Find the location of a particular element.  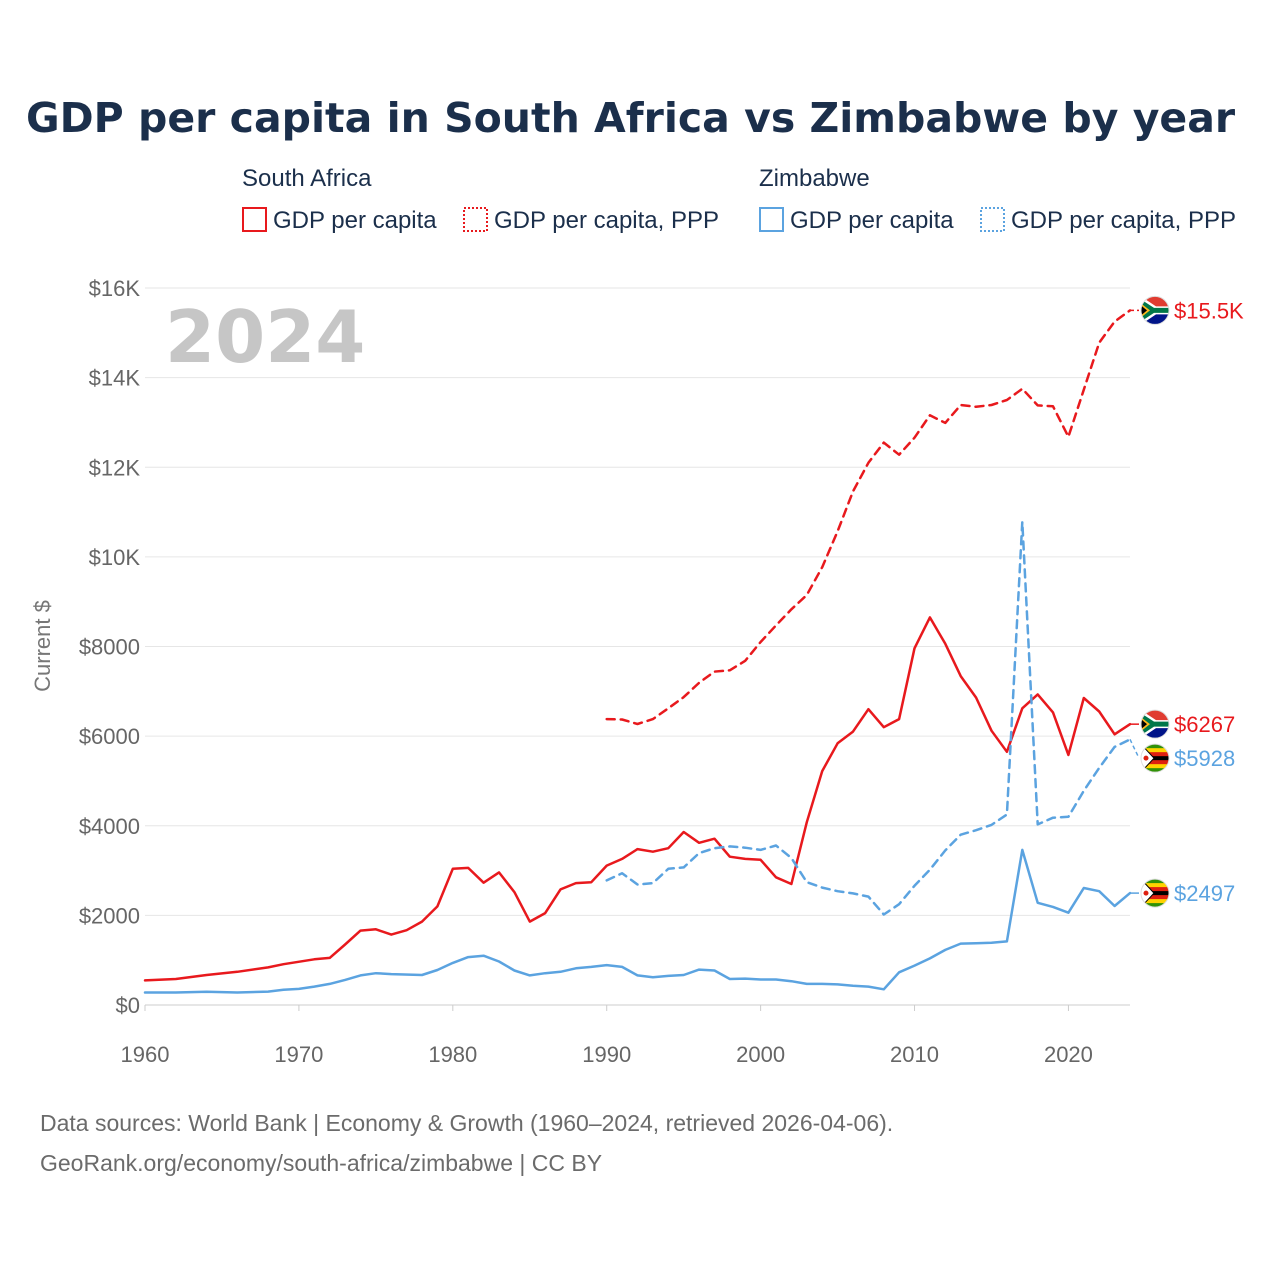

legend-label-sa-gdp: GDP per capita is located at coordinates (355, 220).